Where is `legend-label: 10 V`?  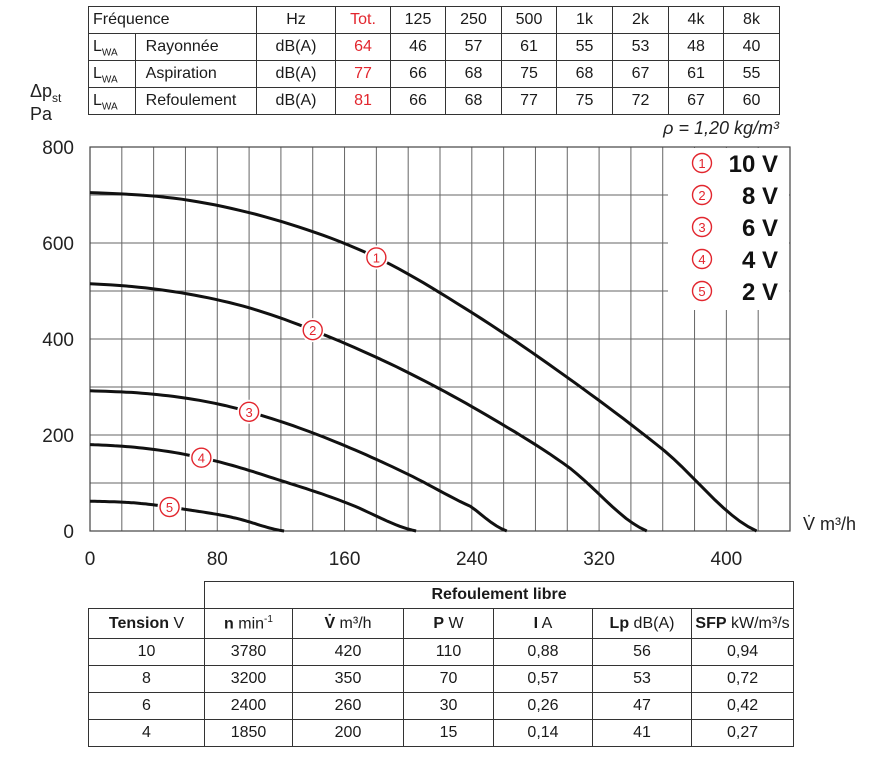
legend-label: 10 V is located at coordinates (753, 164).